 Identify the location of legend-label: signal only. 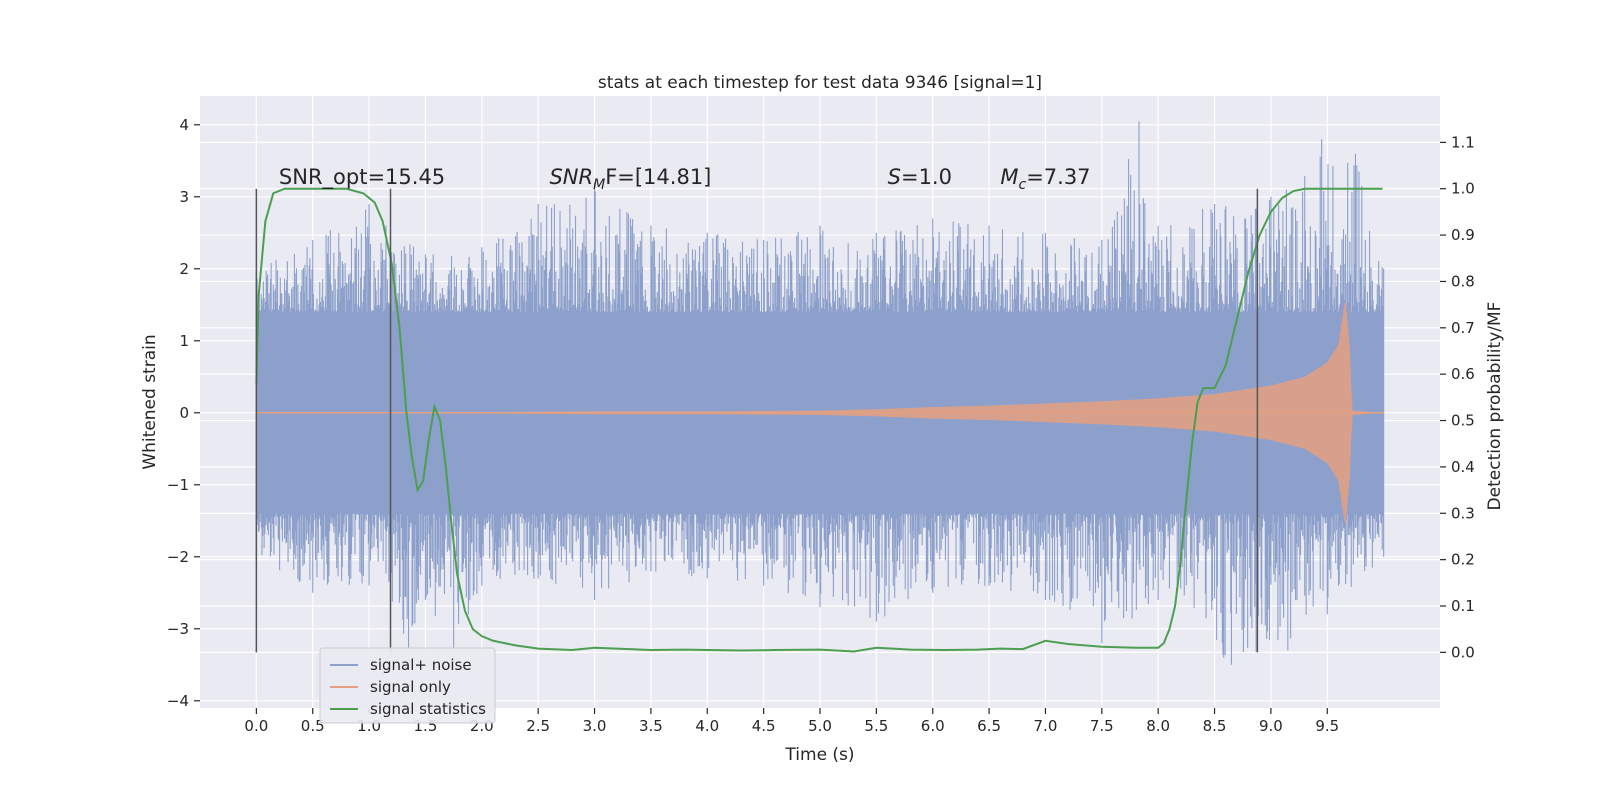
(410, 687).